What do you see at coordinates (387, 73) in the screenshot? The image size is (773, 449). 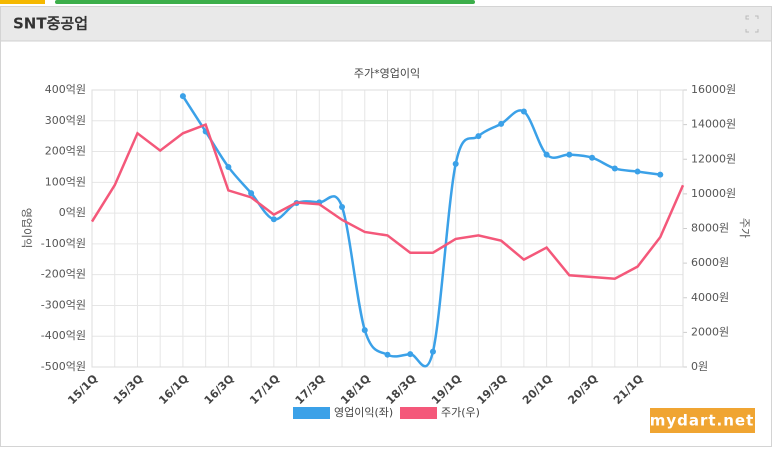 I see `chart-title: 주가*영업이익` at bounding box center [387, 73].